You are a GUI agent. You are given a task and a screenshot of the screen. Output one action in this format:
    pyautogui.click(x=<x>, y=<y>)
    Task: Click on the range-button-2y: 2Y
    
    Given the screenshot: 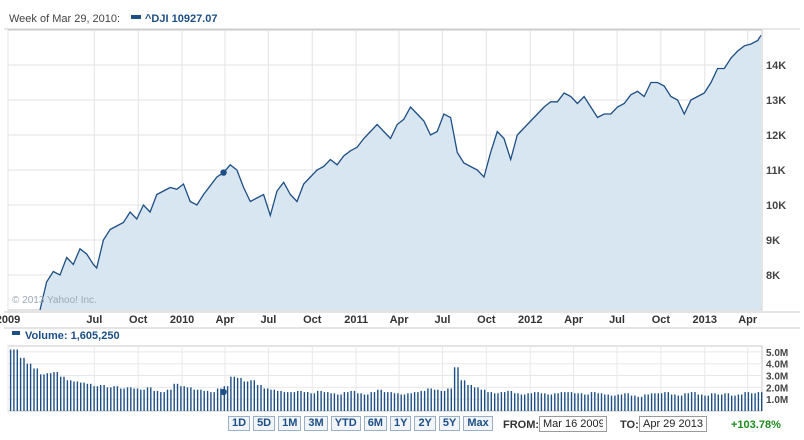 What is the action you would take?
    pyautogui.click(x=425, y=423)
    